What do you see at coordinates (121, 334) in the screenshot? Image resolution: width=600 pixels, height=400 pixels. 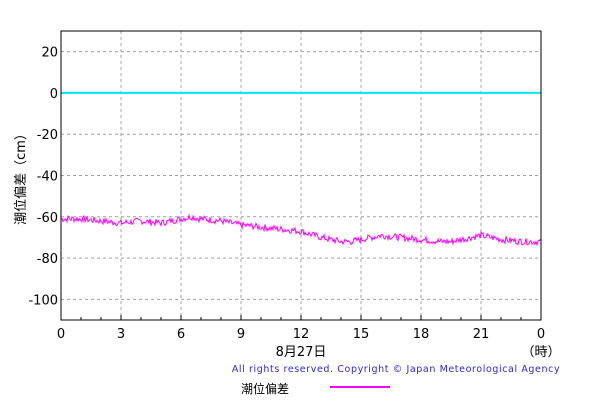 I see `x-tick-label: 3` at bounding box center [121, 334].